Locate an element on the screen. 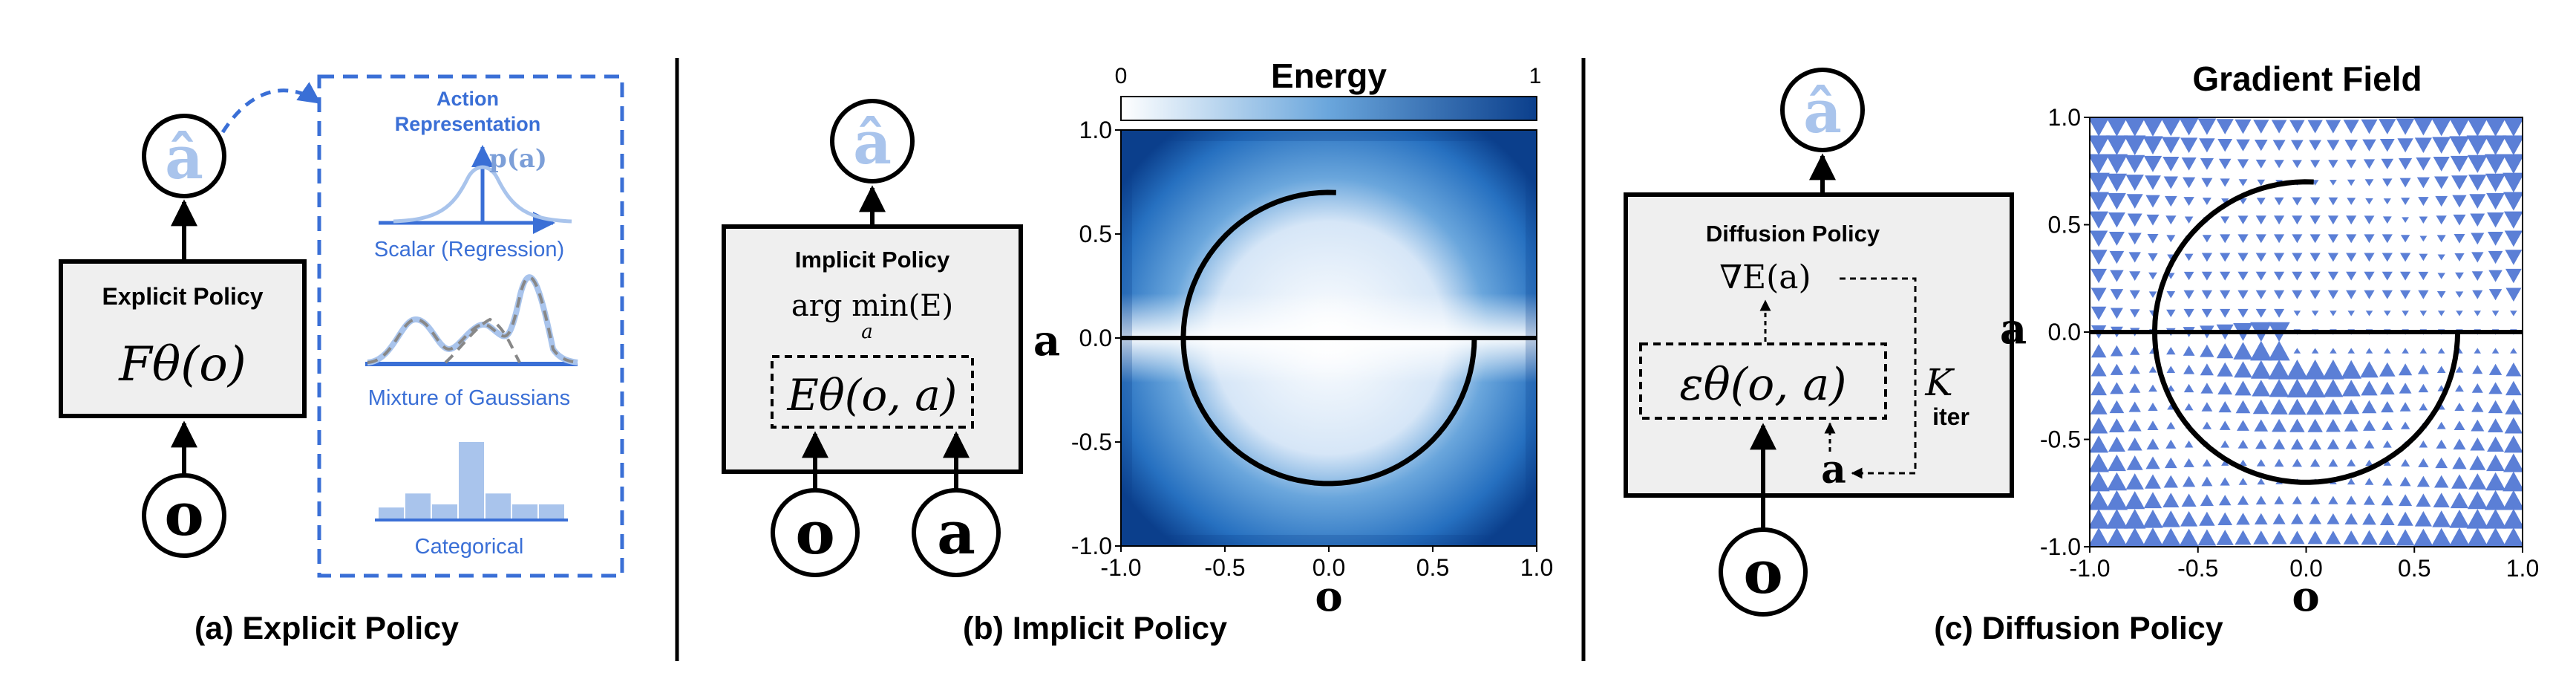 The image size is (2576, 676). input-node-a-b-label: a is located at coordinates (956, 533).